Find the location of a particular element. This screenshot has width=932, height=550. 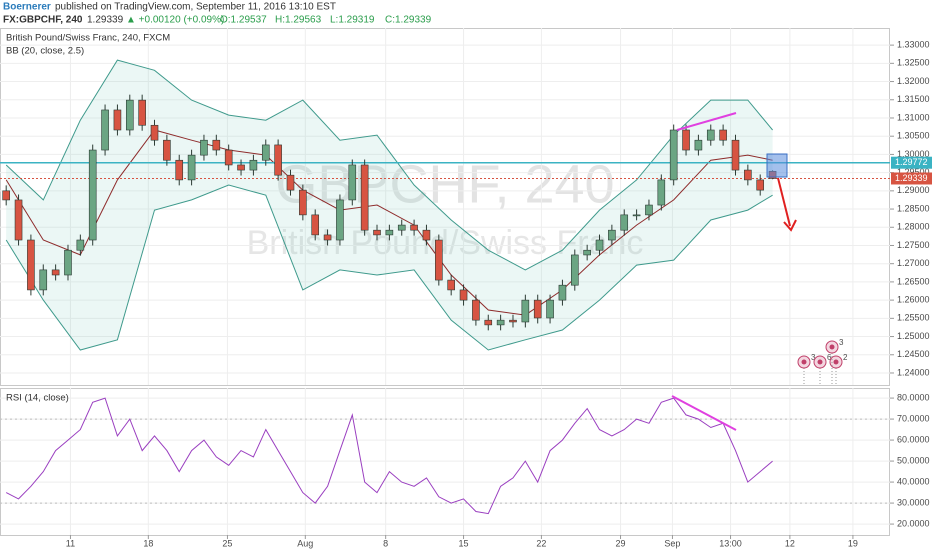

event-count: 6 is located at coordinates (829, 357).